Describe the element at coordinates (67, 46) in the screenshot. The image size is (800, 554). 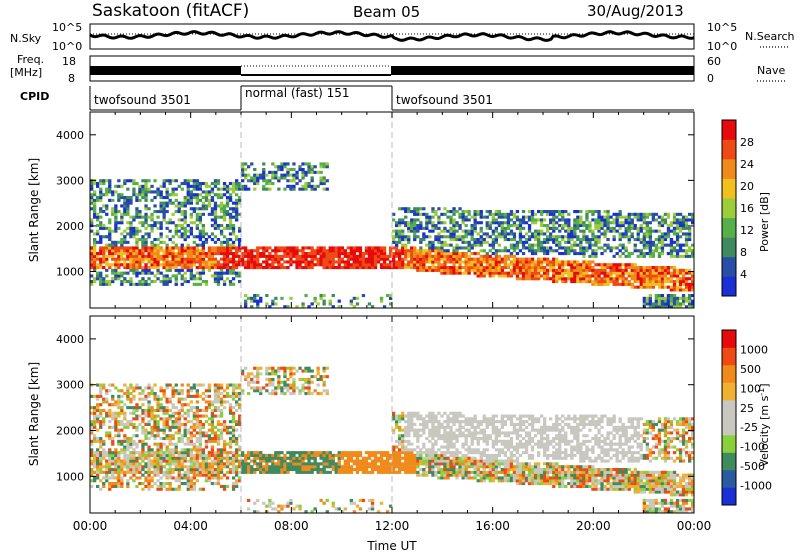
I see `noise-left-tick-bottom: 10^0` at that location.